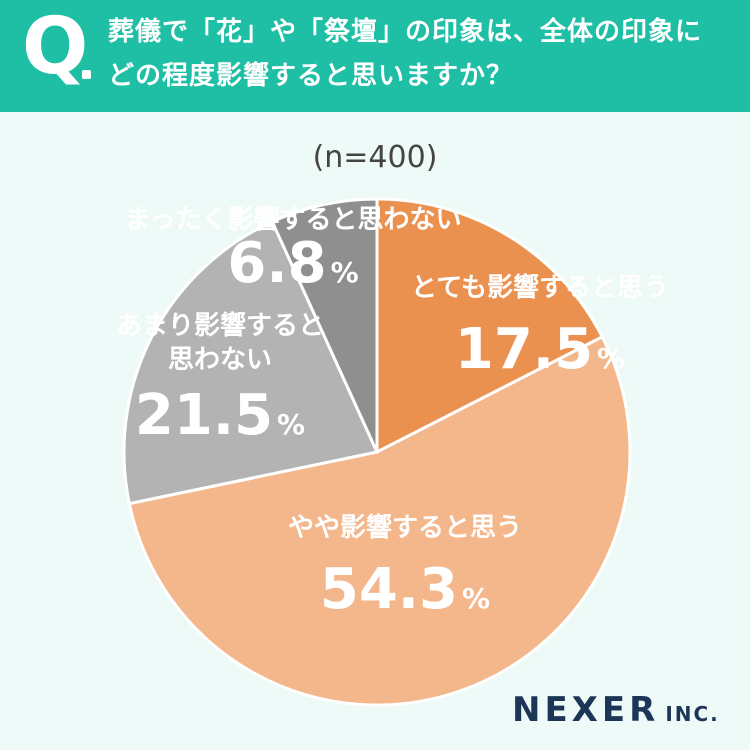 The width and height of the screenshot is (750, 750). Describe the element at coordinates (586, 710) in the screenshot. I see `logo-name: NEXER` at that location.